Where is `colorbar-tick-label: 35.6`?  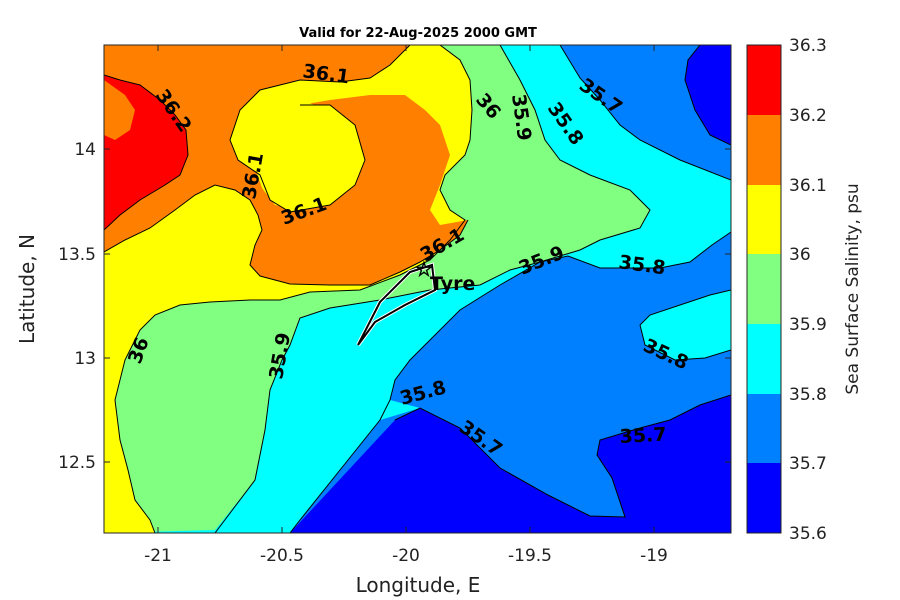
colorbar-tick-label: 35.6 is located at coordinates (808, 534).